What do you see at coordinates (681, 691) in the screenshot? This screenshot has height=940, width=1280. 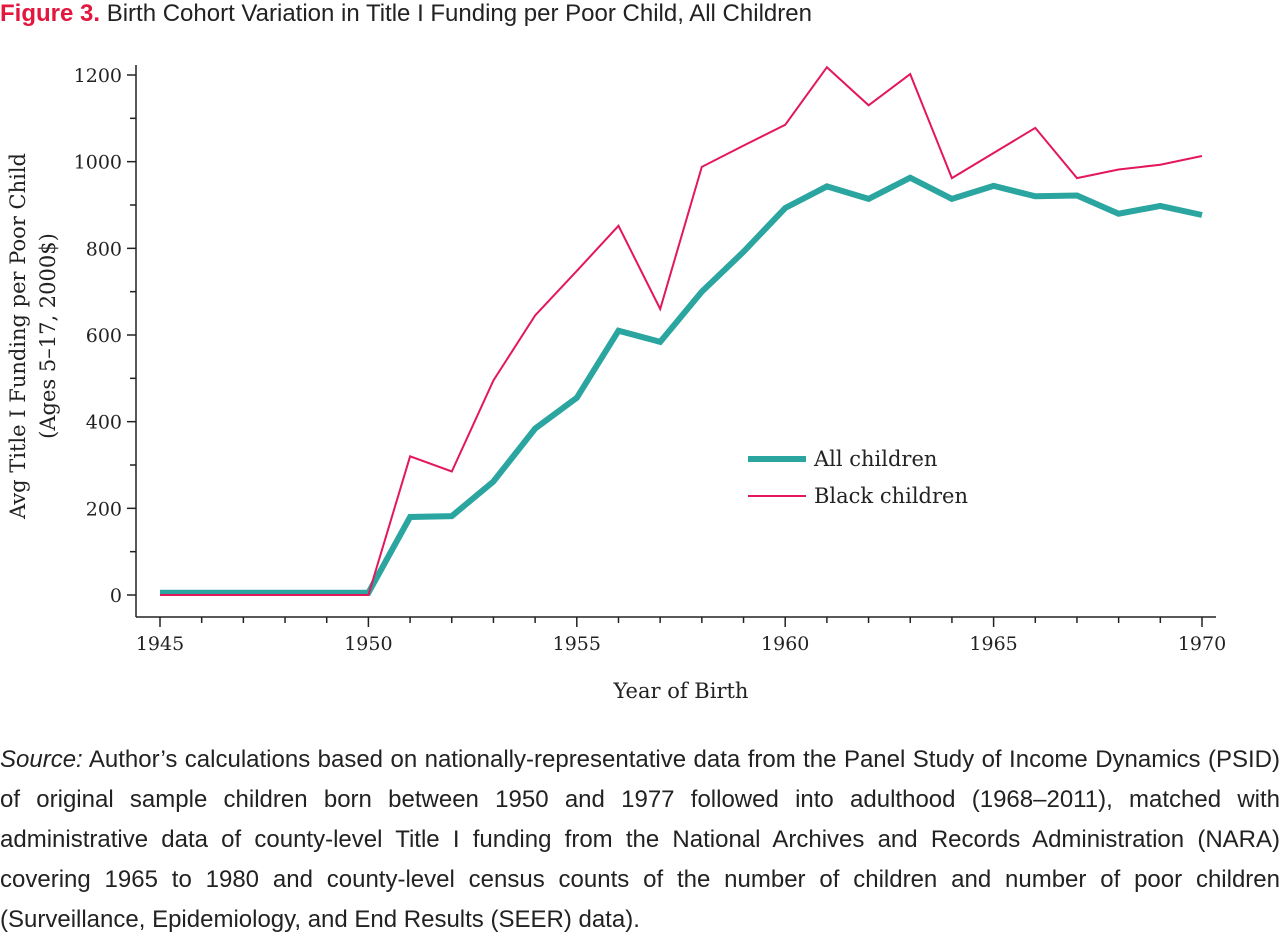 I see `x-axis-title: Year of Birth` at bounding box center [681, 691].